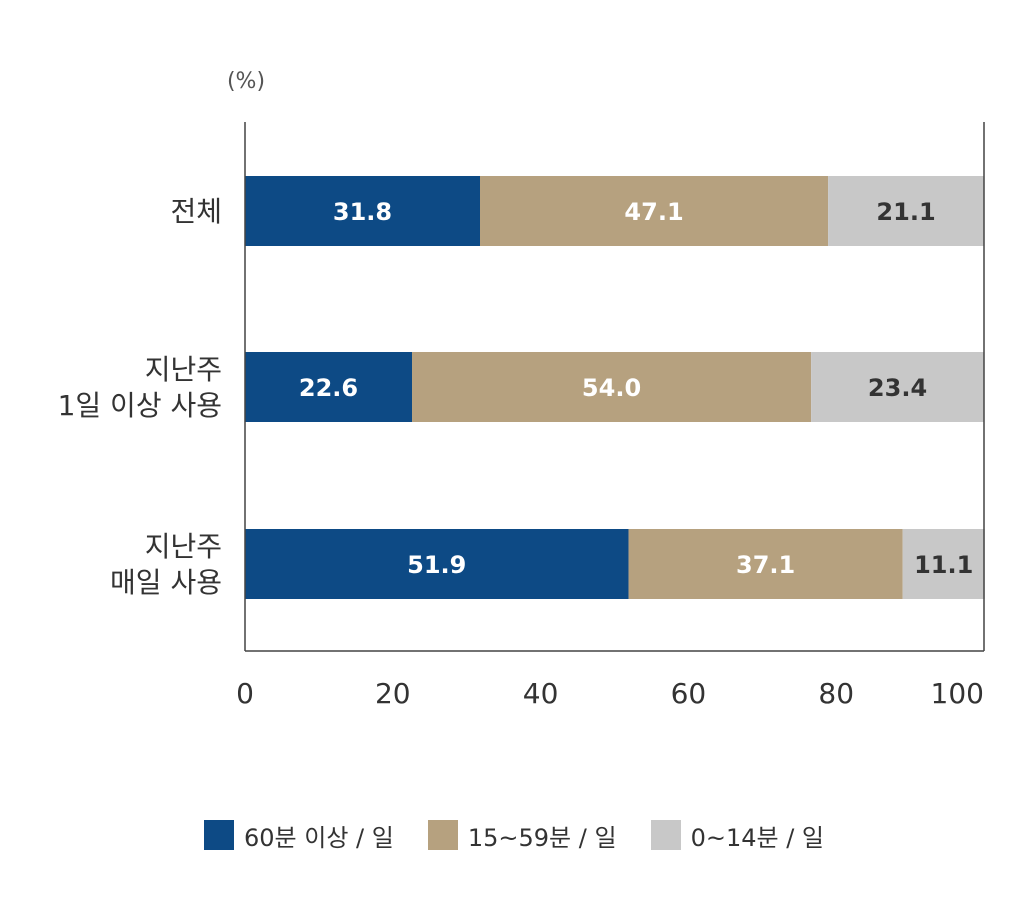 This screenshot has width=1028, height=915. I want to click on category-label-2-line-1: 지난주, so click(183, 369).